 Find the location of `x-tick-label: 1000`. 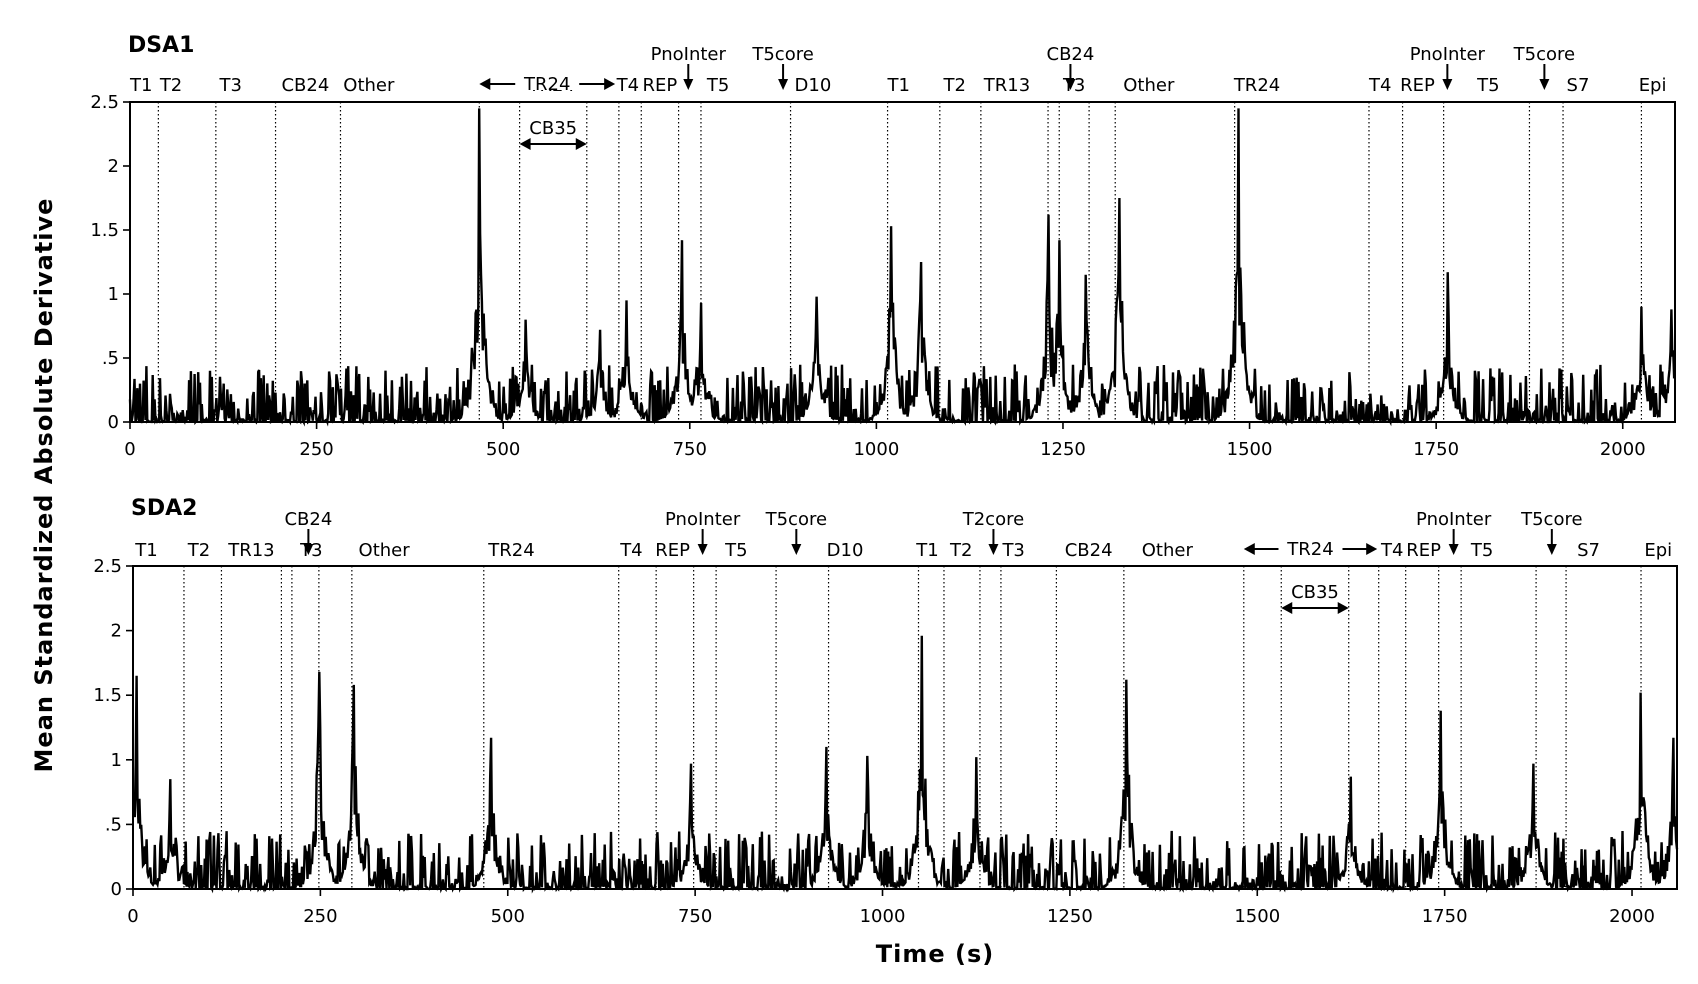

x-tick-label: 1000 is located at coordinates (876, 449).